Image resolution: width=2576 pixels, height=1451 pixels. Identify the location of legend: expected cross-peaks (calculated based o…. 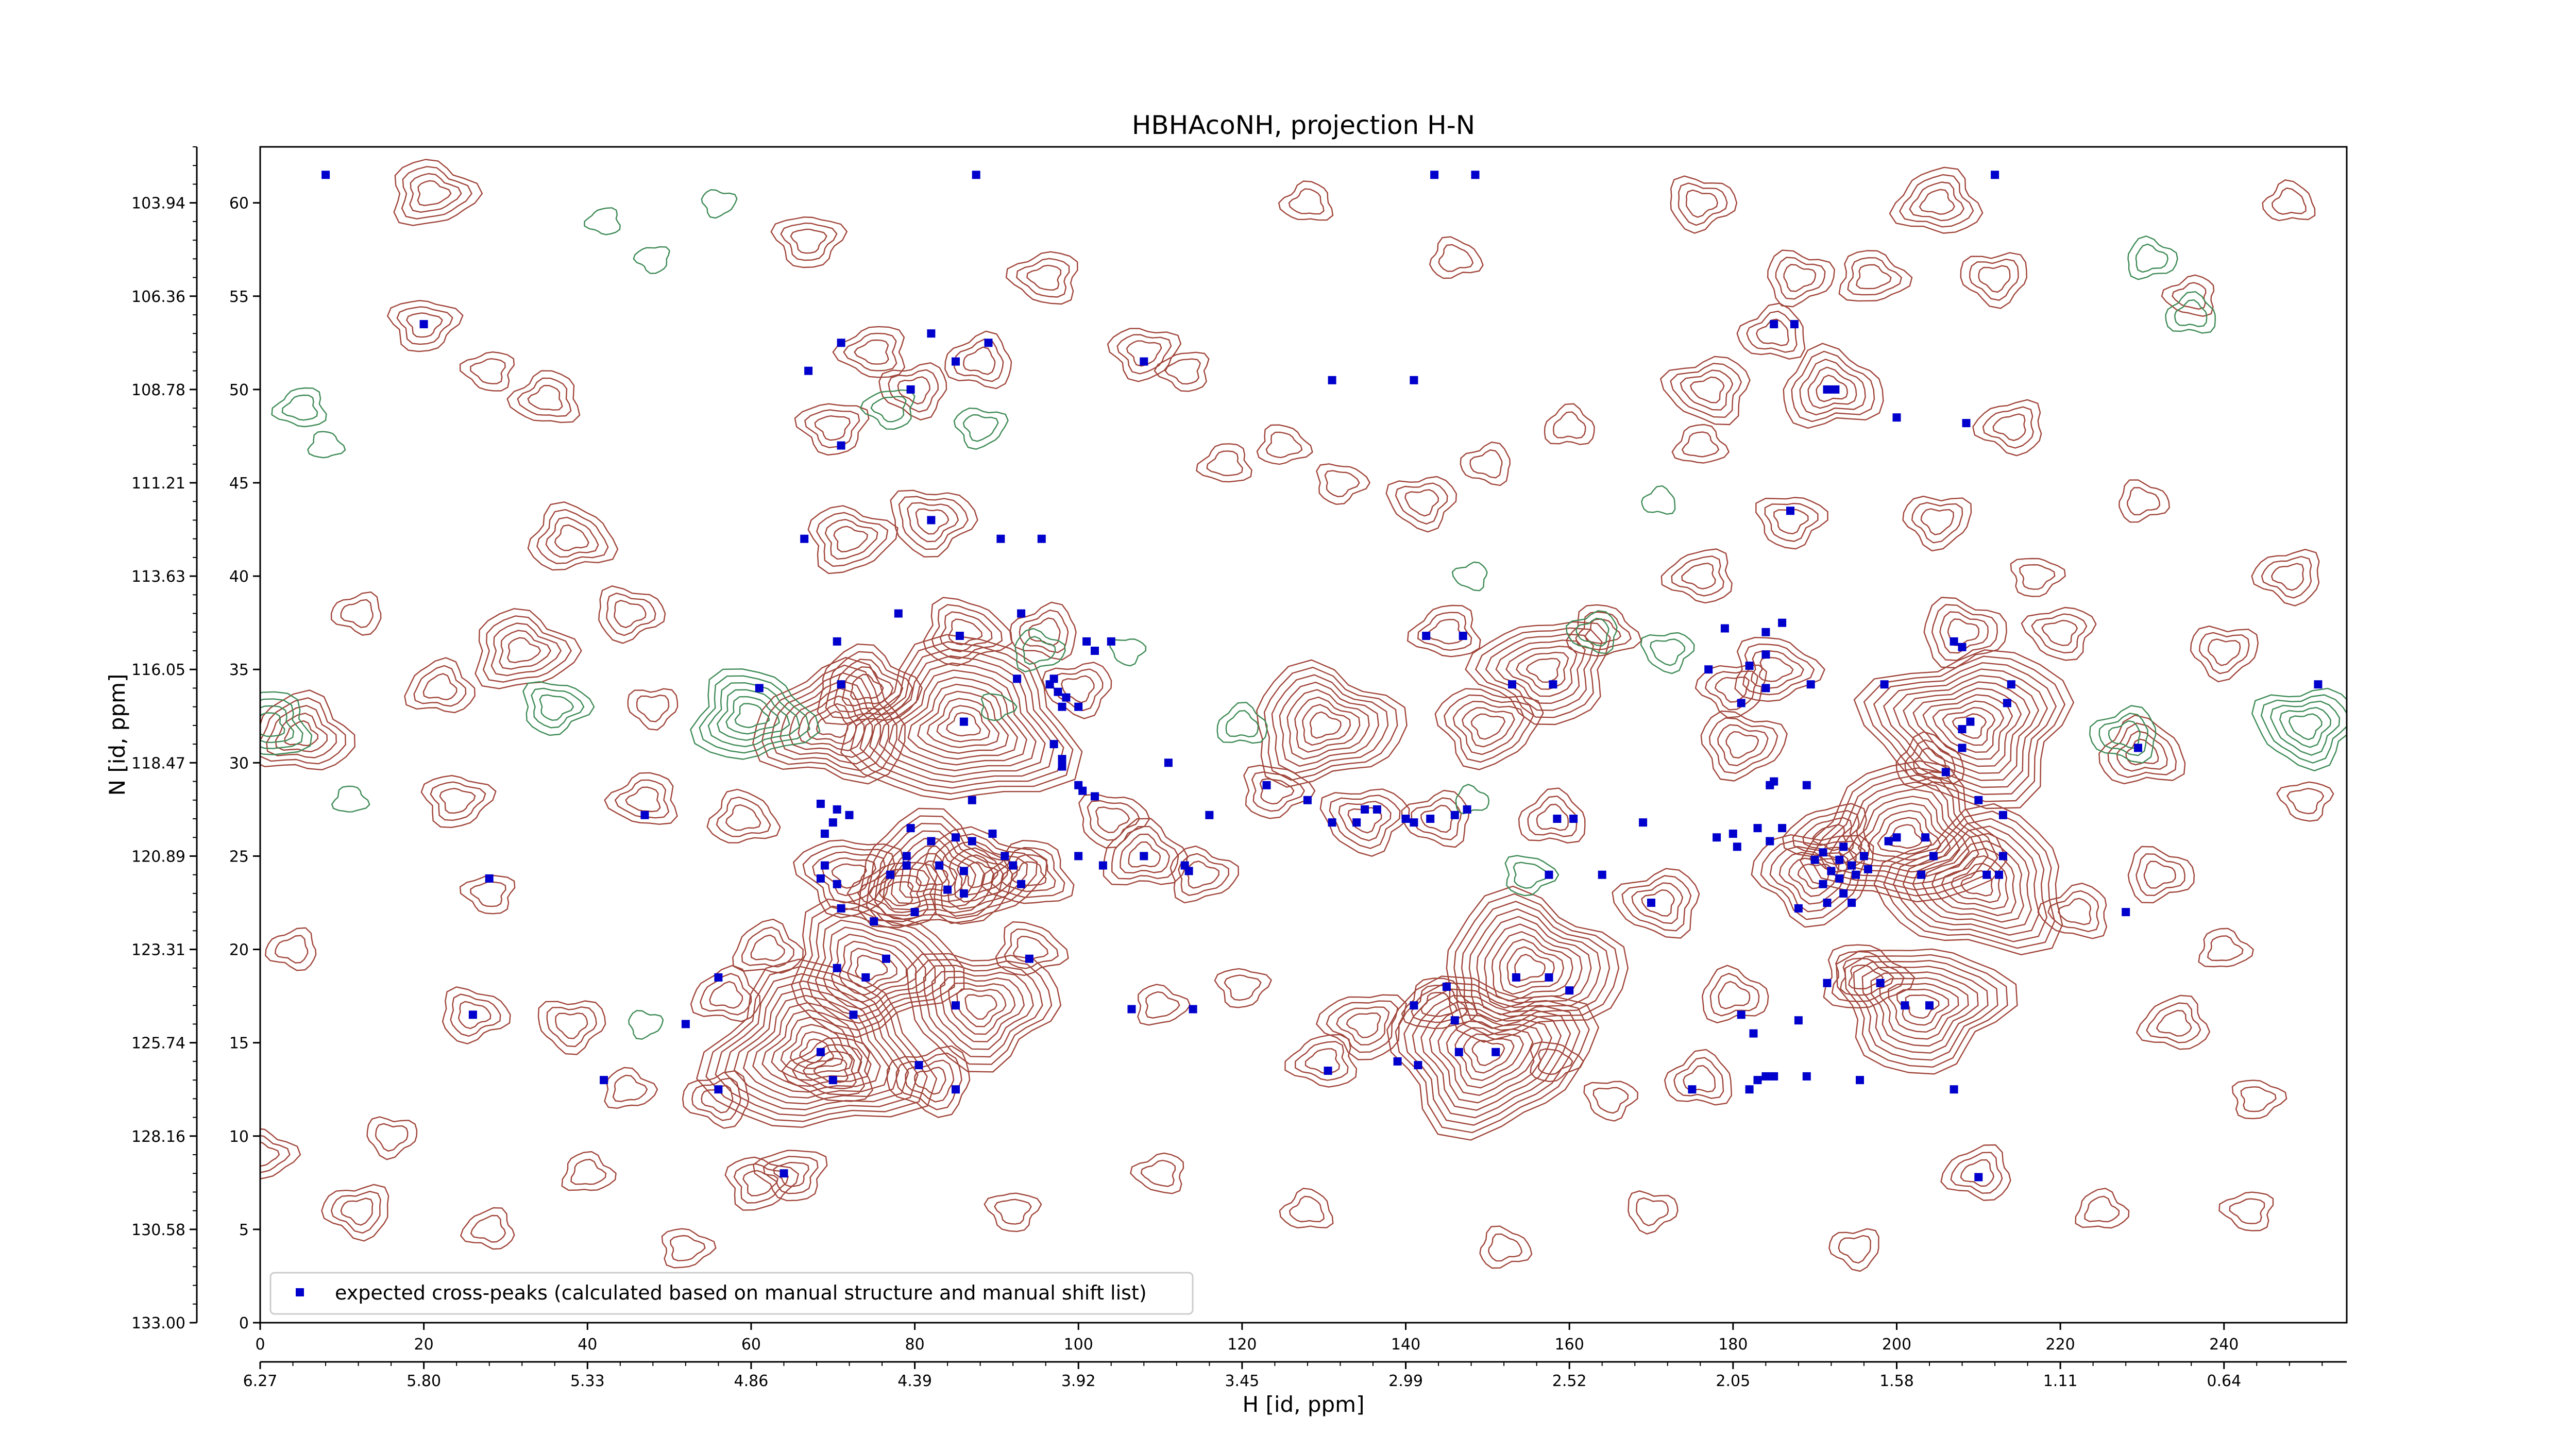
(731, 1293).